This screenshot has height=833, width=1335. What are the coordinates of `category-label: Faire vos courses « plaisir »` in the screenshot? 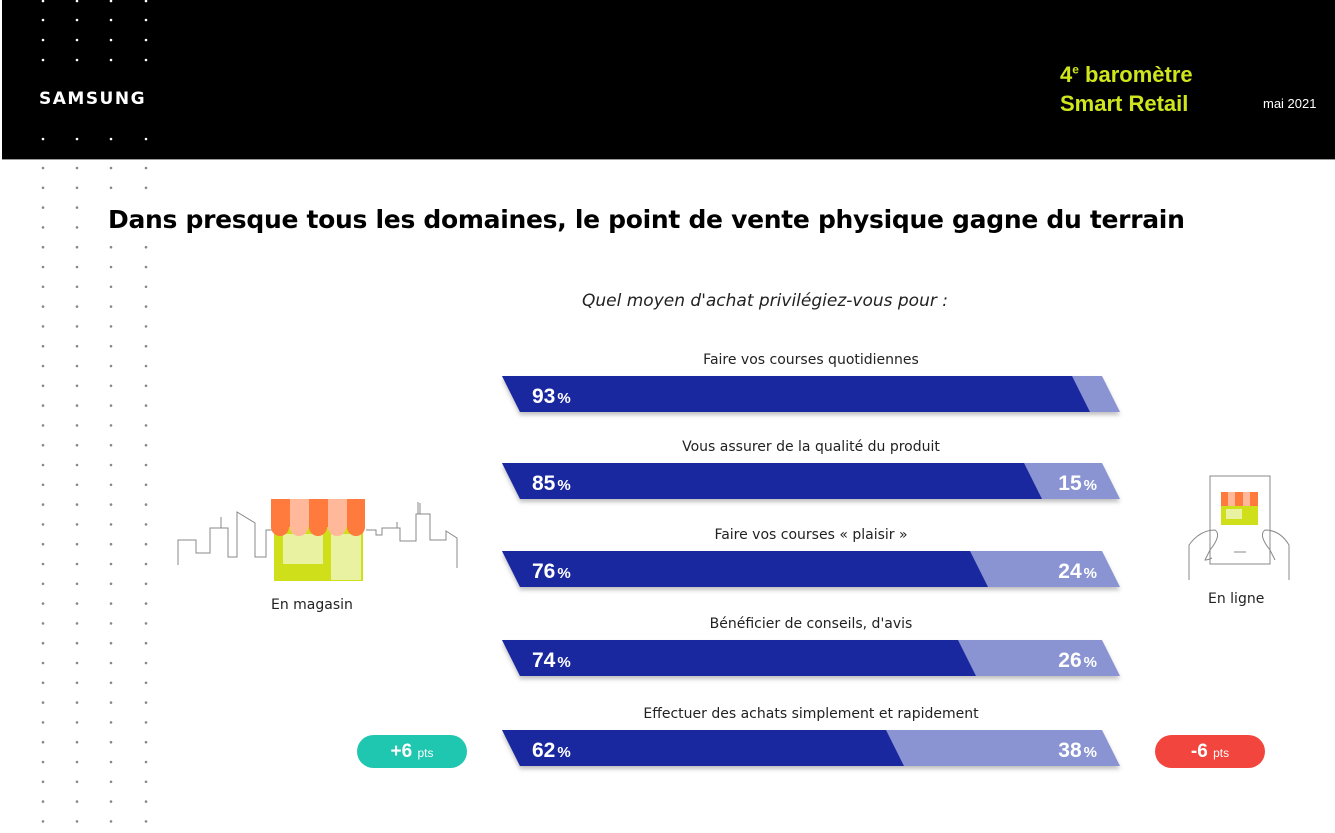 It's located at (810, 535).